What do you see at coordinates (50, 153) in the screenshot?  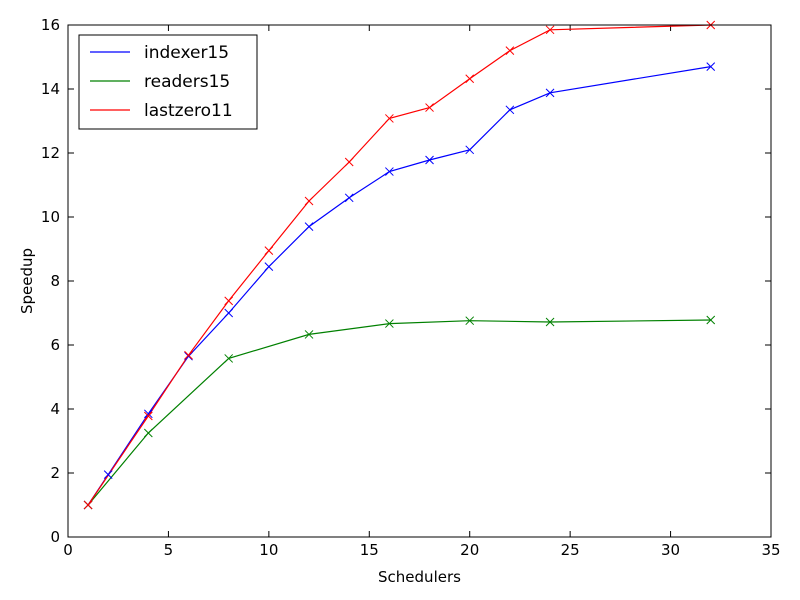 I see `y-tick-label: 12` at bounding box center [50, 153].